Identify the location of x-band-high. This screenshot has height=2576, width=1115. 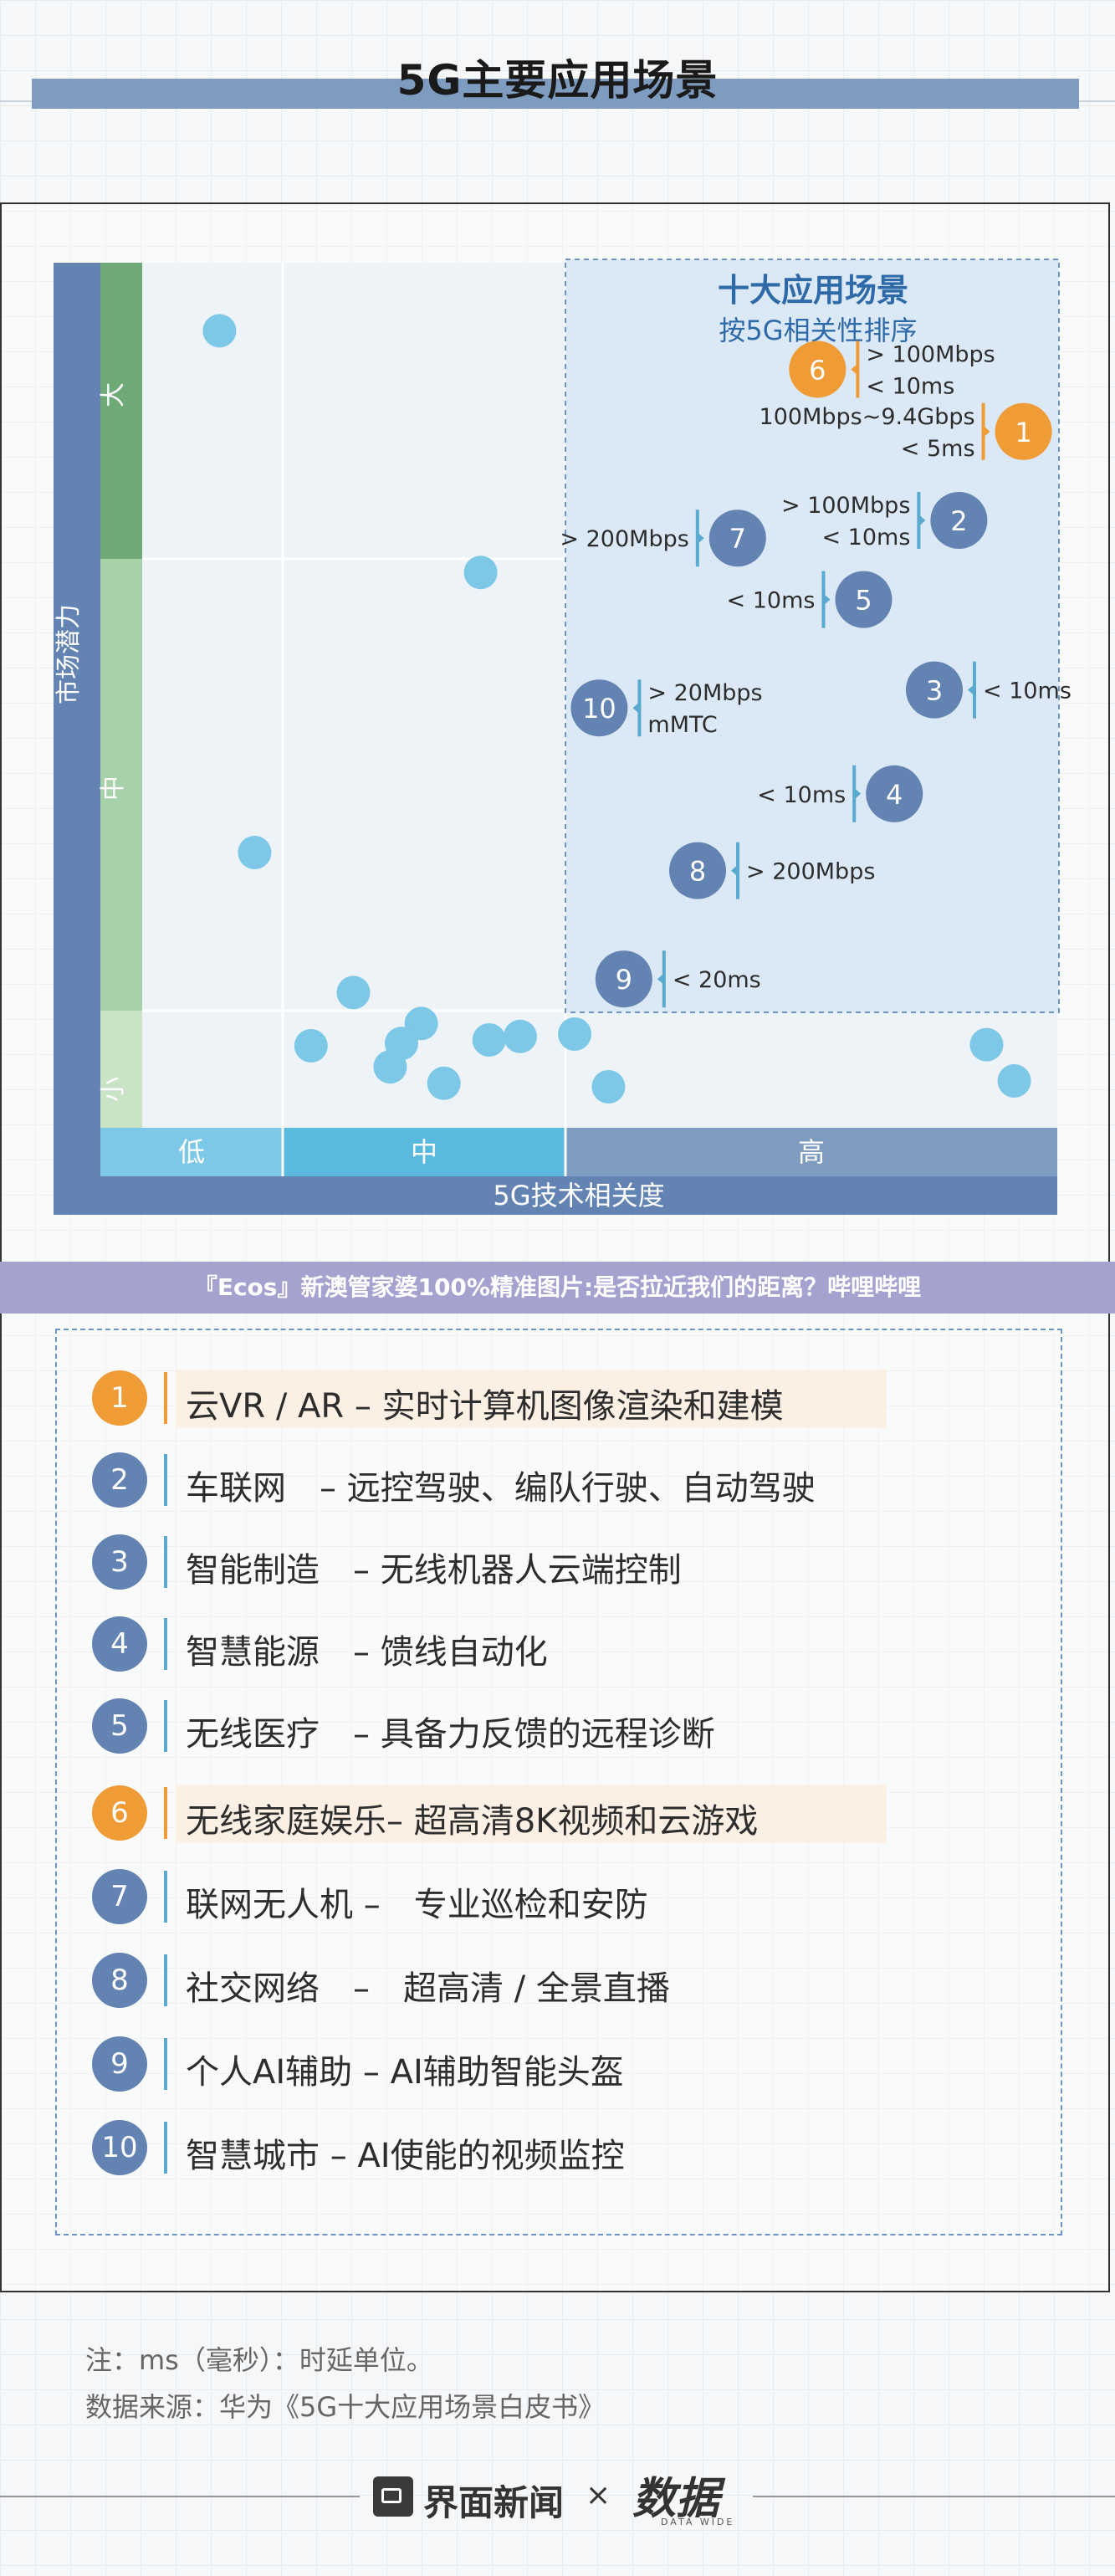
(811, 1152).